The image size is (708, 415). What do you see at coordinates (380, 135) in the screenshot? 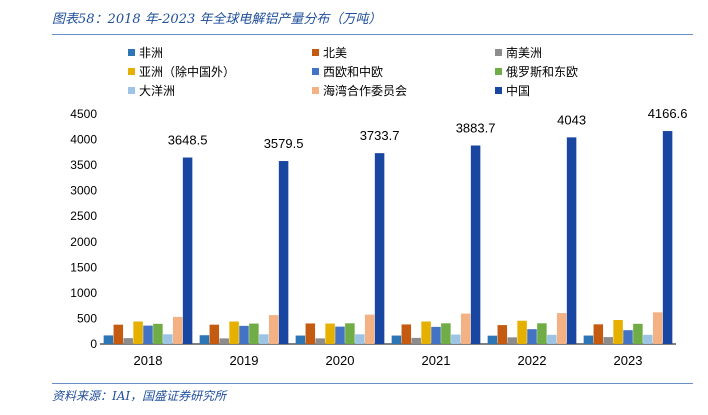
I see `data-label: 3733.7` at bounding box center [380, 135].